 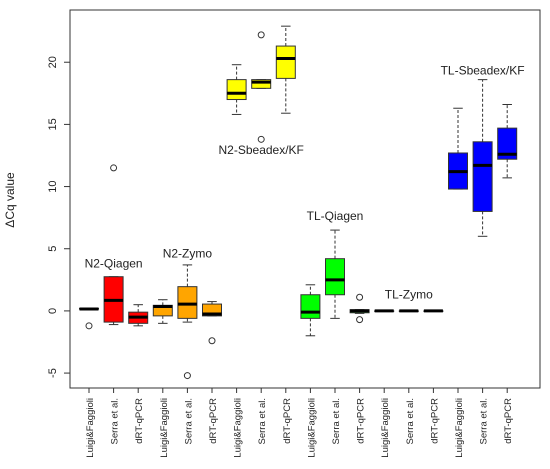 I want to click on group-label-6: TL-Sbeadex/KF, so click(x=483, y=71).